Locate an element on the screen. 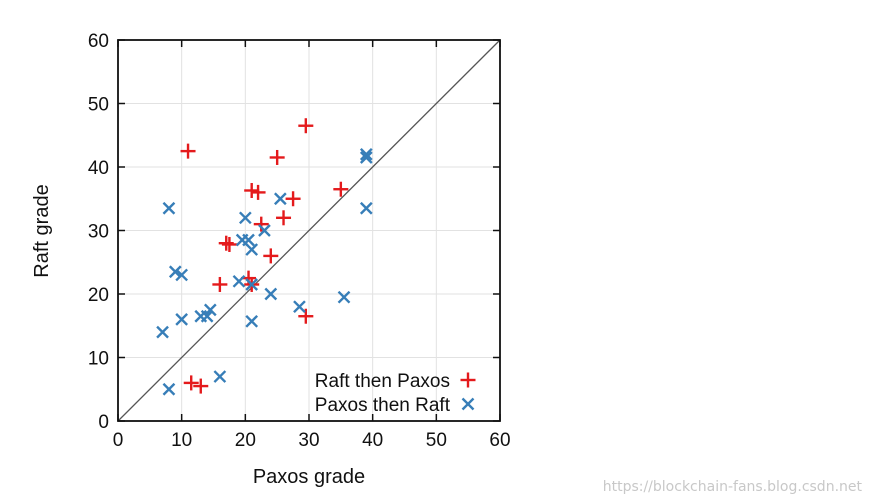 The width and height of the screenshot is (871, 503). legend: Raft then Paxos Paxos then Raft is located at coordinates (395, 393).